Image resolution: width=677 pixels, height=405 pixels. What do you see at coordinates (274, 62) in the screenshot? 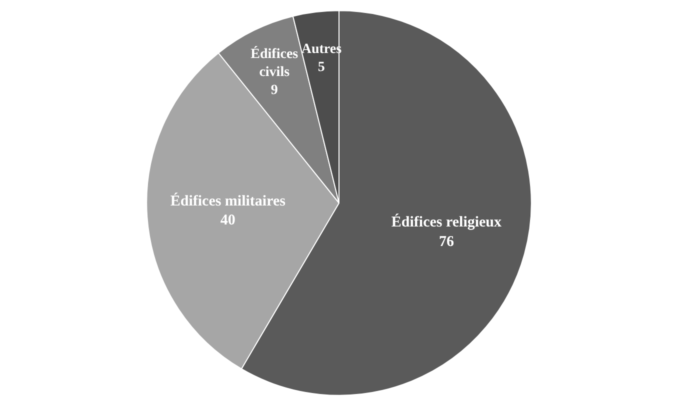
I see `slice-label: Édifices civils` at bounding box center [274, 62].